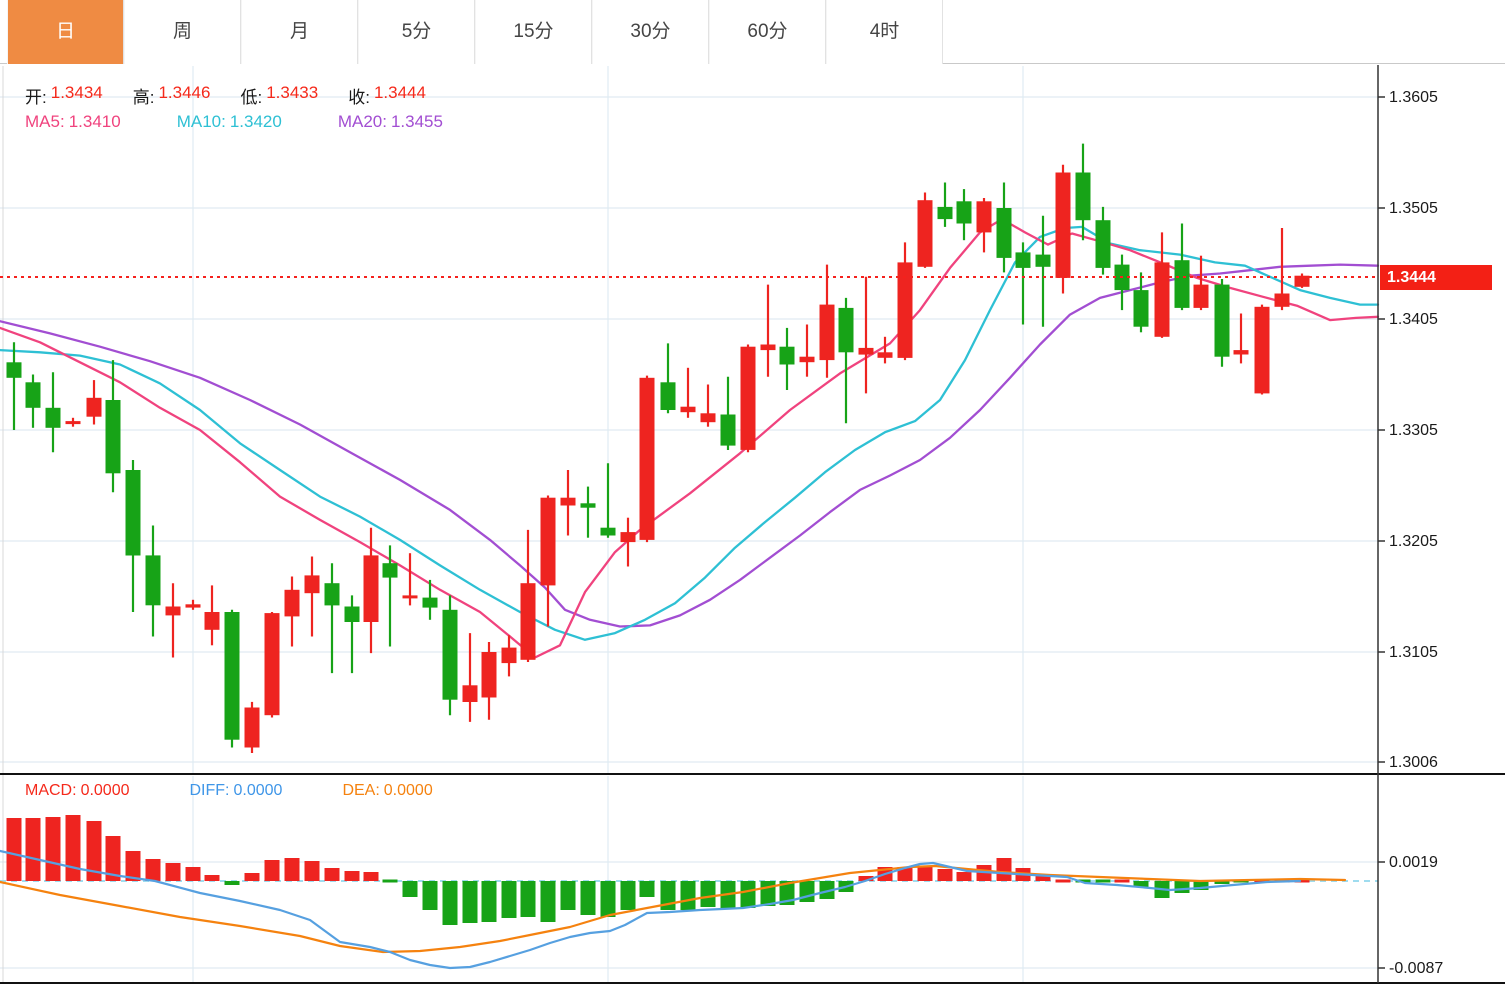  What do you see at coordinates (767, 32) in the screenshot?
I see `tab-60分: 60分` at bounding box center [767, 32].